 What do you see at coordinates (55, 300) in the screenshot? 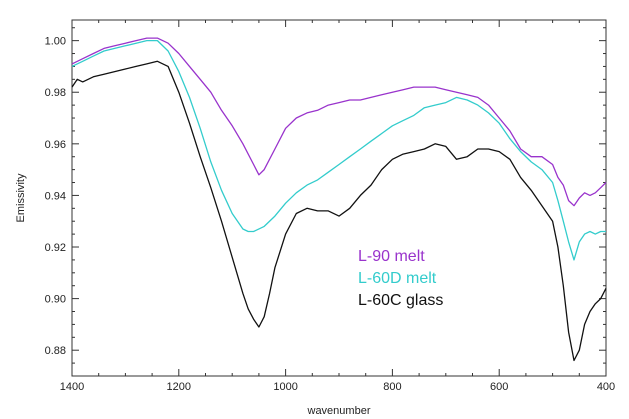
I see `y-tick-label: 0.90` at bounding box center [55, 300].